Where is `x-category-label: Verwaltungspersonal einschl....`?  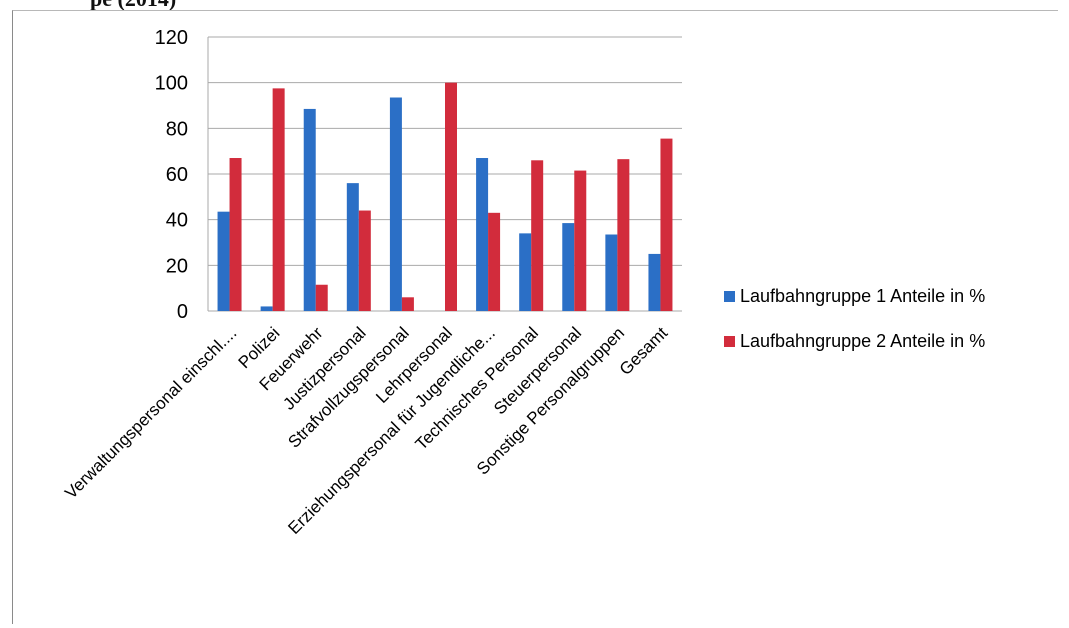 x-category-label: Verwaltungspersonal einschl.... is located at coordinates (150, 412).